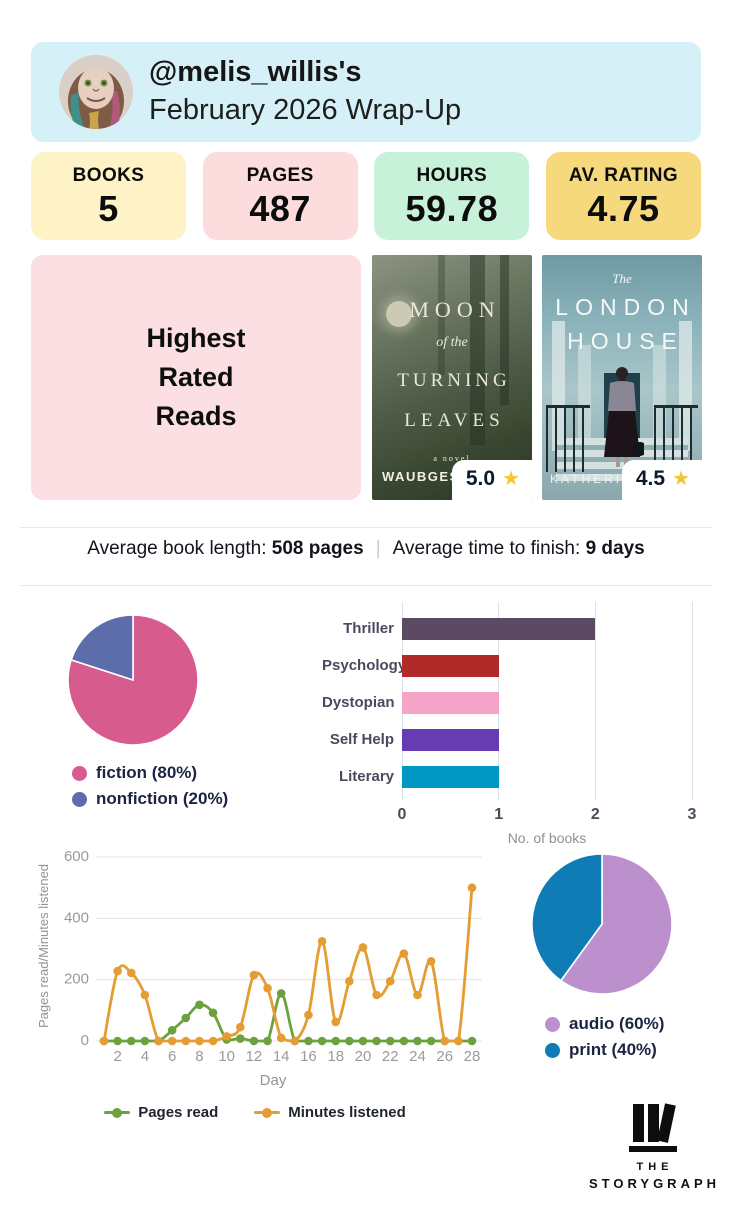  What do you see at coordinates (273, 1080) in the screenshot?
I see `line-x-axis-label: Day` at bounding box center [273, 1080].